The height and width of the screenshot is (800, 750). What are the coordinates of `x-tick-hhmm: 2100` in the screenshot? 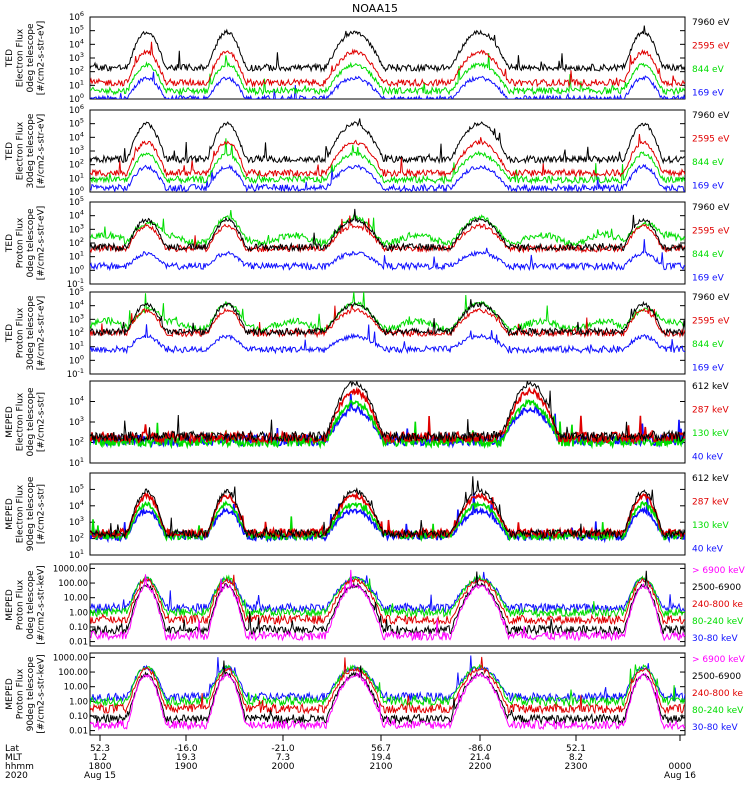 It's located at (381, 767).